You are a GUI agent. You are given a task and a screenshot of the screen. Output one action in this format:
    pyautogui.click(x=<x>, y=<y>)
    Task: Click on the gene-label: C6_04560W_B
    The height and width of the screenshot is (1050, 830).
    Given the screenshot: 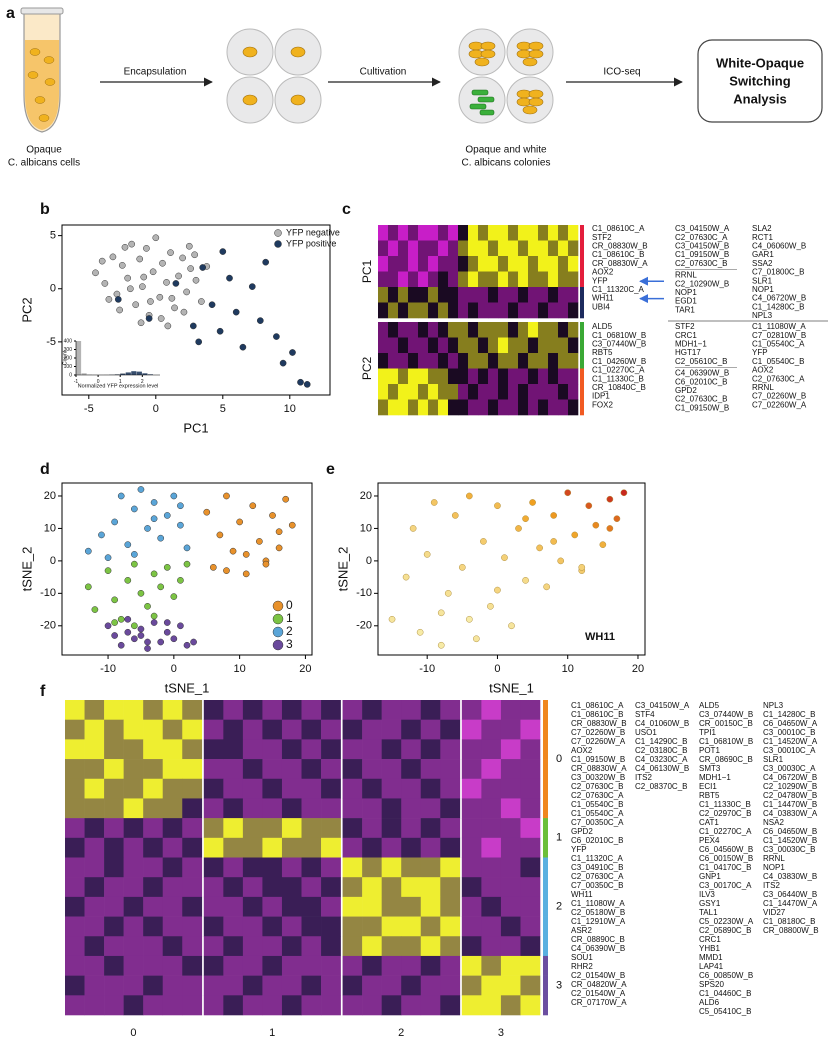 What is the action you would take?
    pyautogui.click(x=726, y=849)
    